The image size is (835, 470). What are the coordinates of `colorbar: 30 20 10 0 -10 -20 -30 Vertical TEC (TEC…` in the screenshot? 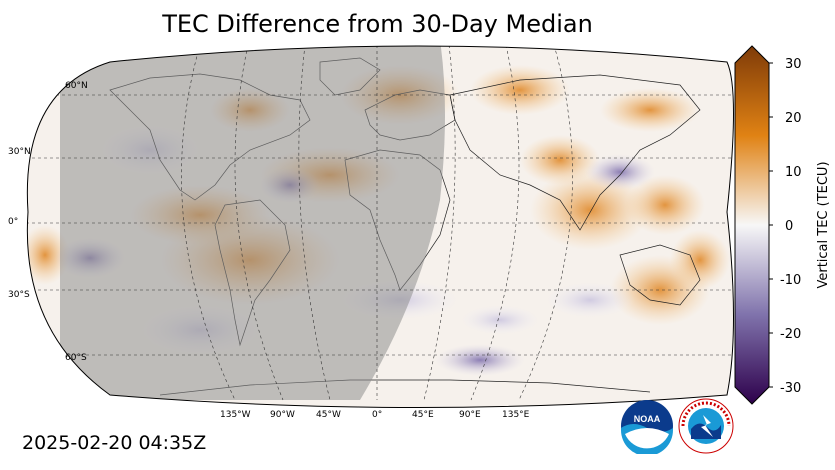 It's located at (782, 225).